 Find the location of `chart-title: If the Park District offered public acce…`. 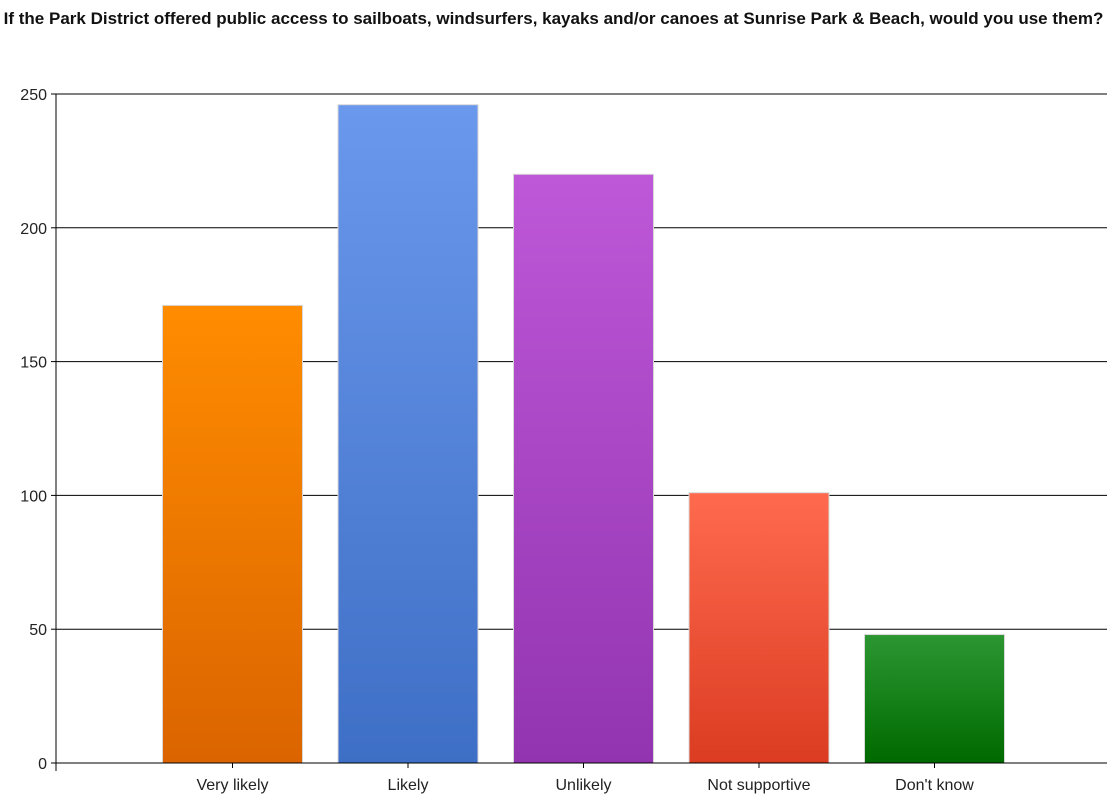

chart-title: If the Park District offered public acce… is located at coordinates (553, 18).